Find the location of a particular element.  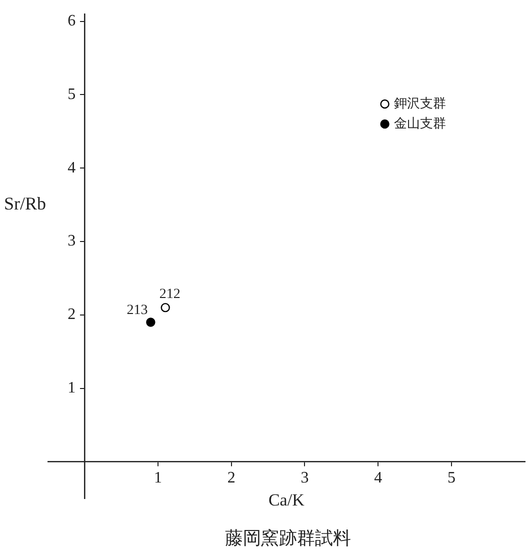

y-axis-title: Sr/Rb is located at coordinates (25, 204).